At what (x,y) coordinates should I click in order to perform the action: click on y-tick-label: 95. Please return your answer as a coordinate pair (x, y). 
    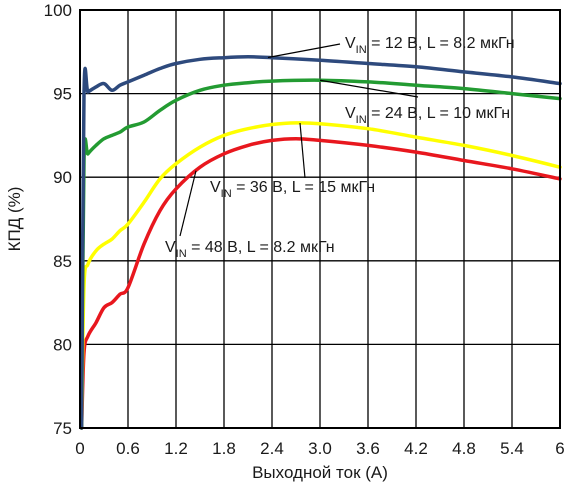
    Looking at the image, I should click on (62, 94).